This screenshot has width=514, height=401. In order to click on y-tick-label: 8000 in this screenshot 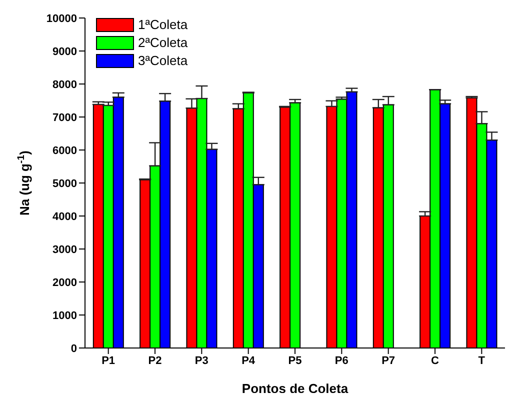, I will do `click(64, 84)`.